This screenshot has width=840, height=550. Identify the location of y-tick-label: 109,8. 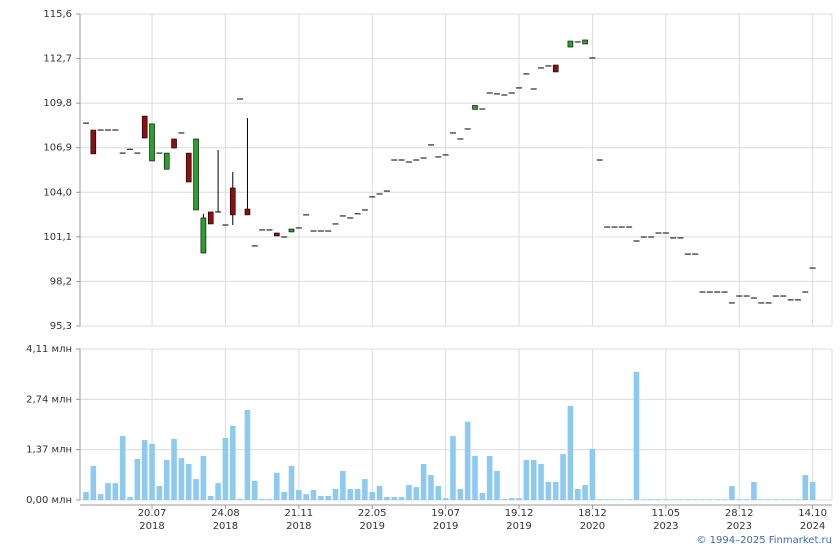
(57, 103).